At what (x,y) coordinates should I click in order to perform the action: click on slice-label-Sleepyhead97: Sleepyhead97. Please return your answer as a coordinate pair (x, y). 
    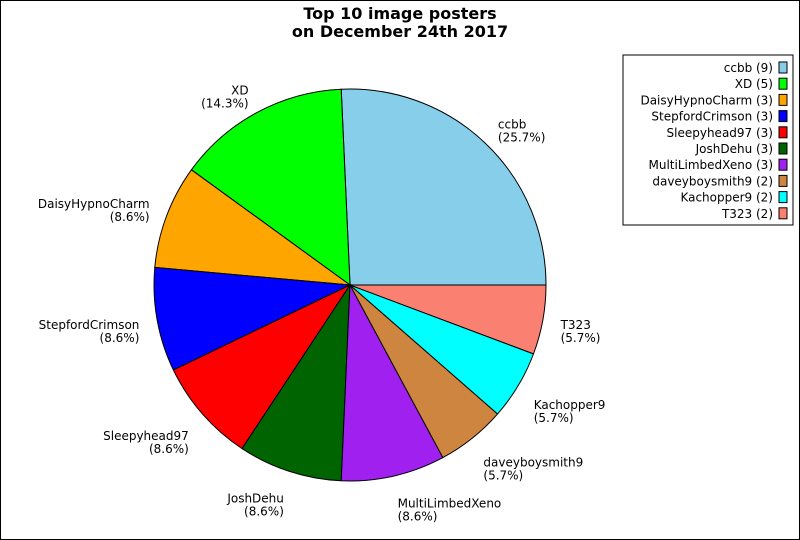
    Looking at the image, I should click on (146, 436).